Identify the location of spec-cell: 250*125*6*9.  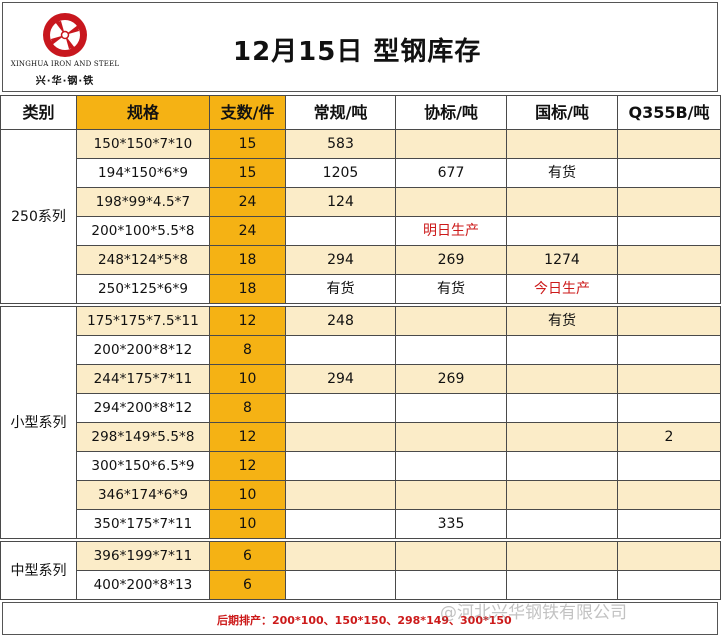
(143, 289).